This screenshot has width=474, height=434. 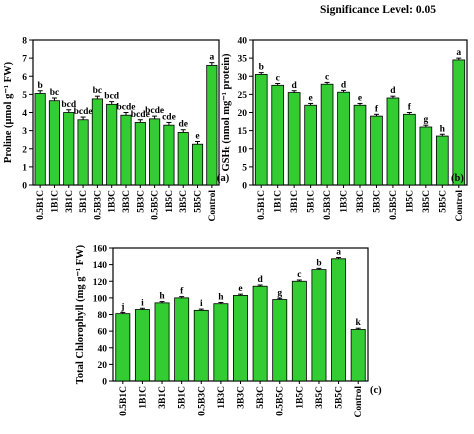 I want to click on significance-letter: bc, so click(x=98, y=91).